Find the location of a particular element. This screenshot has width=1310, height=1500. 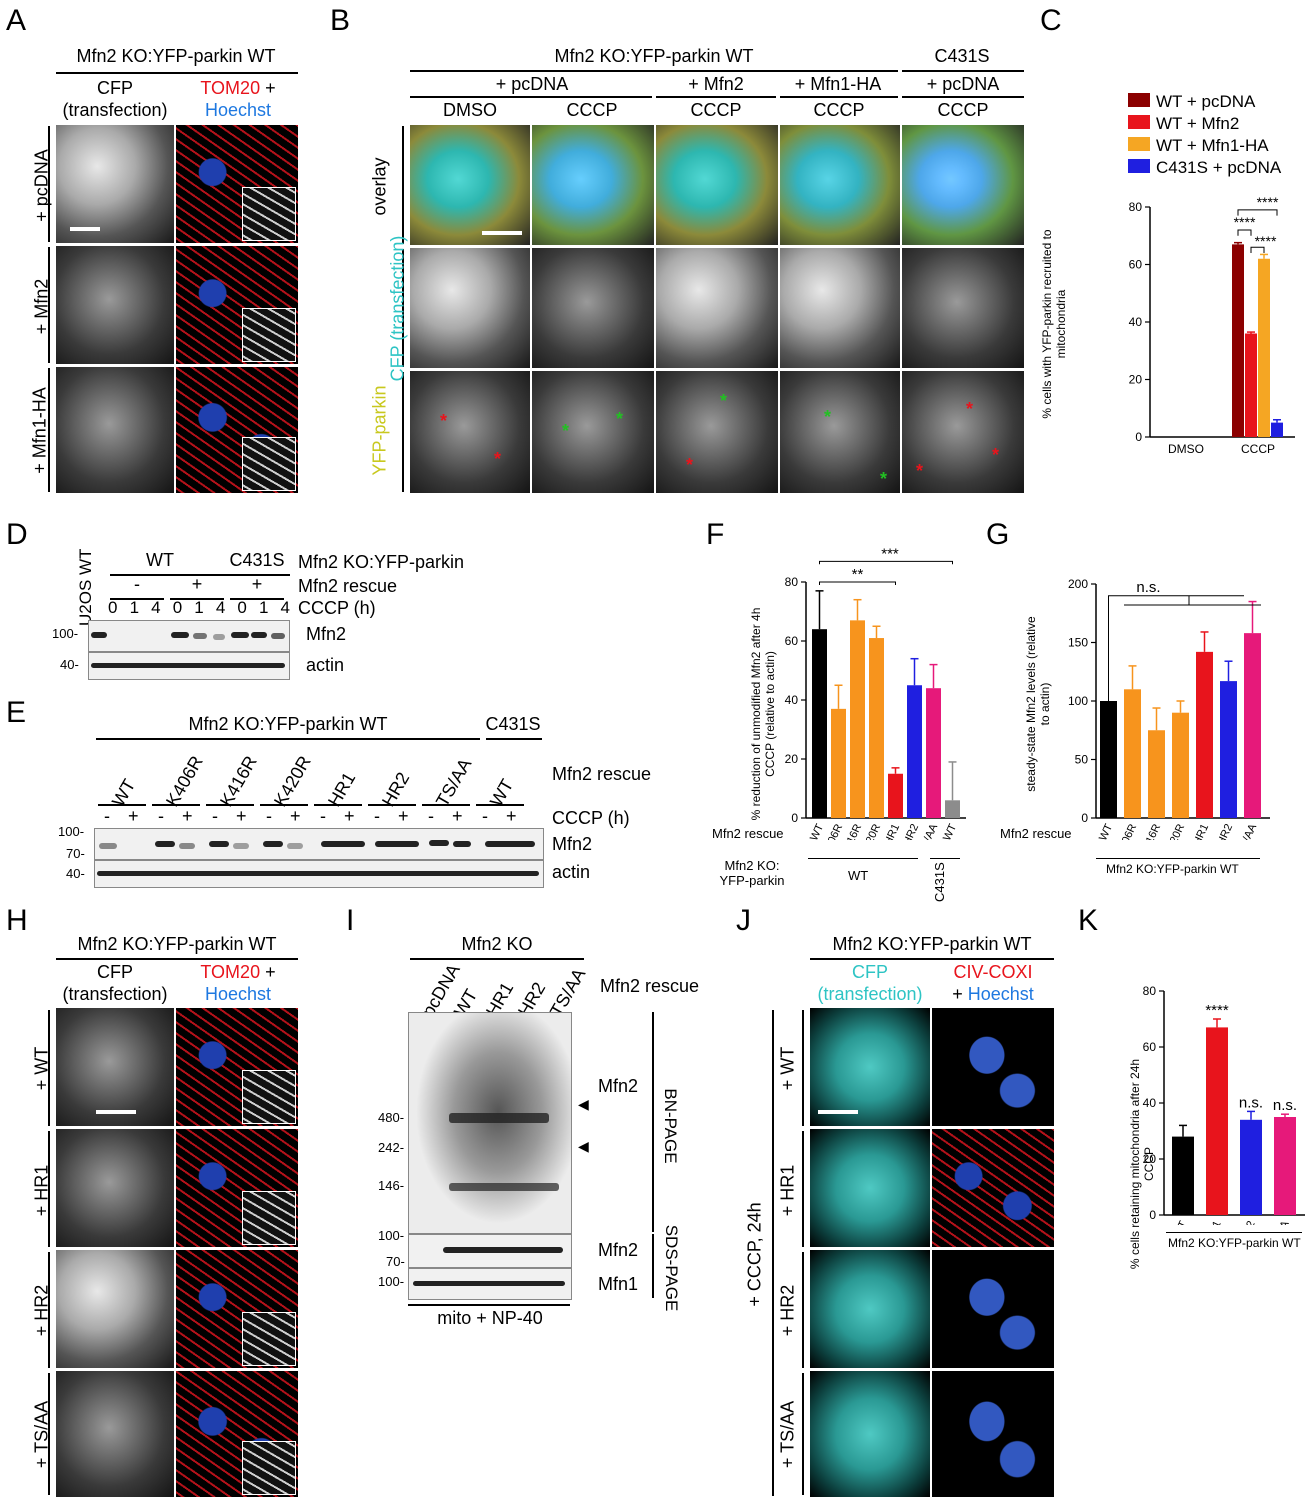

x-tick-label: HR2 is located at coordinates (911, 831).